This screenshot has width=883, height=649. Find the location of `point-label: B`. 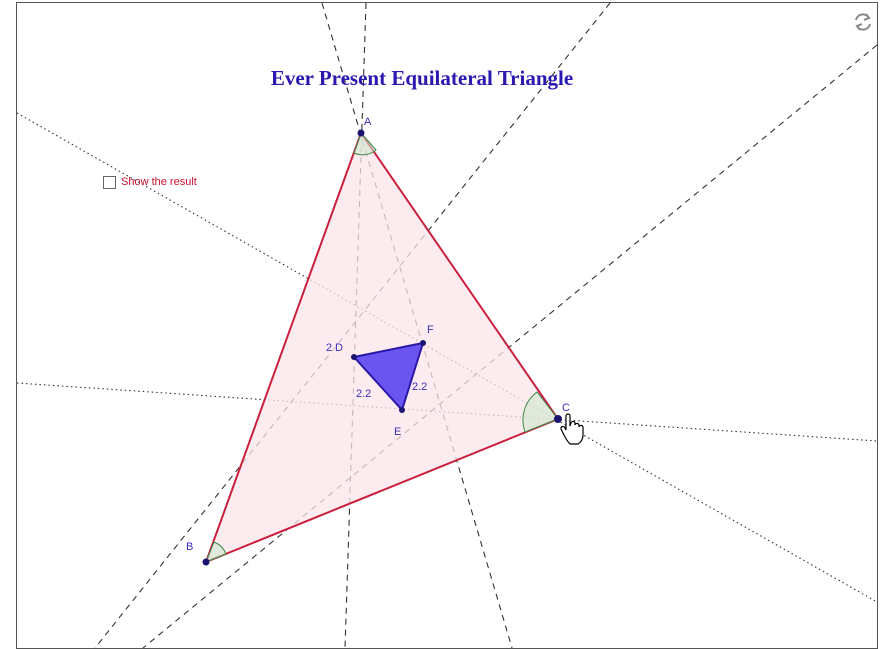

point-label: B is located at coordinates (189, 547).